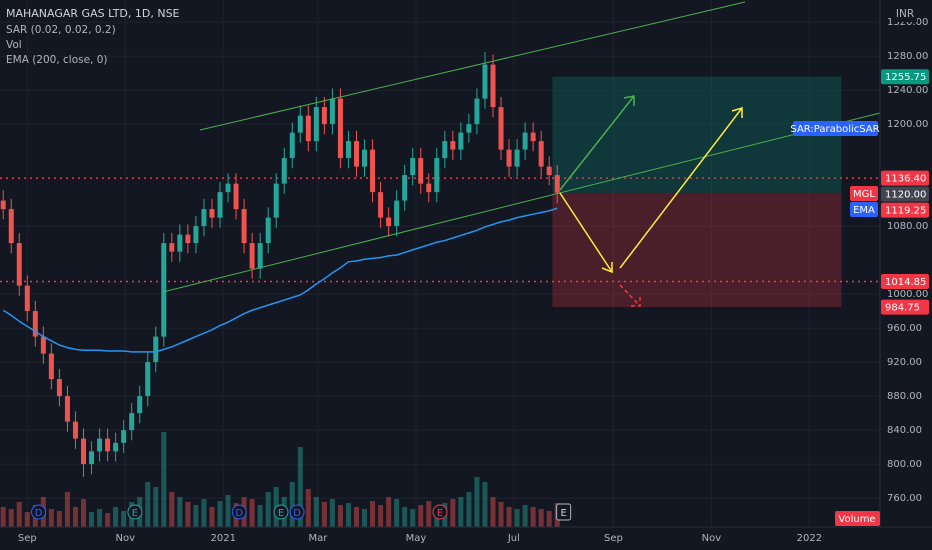 Image resolution: width=932 pixels, height=550 pixels. Describe the element at coordinates (904, 362) in the screenshot. I see `y-tick-label: 920.00` at that location.